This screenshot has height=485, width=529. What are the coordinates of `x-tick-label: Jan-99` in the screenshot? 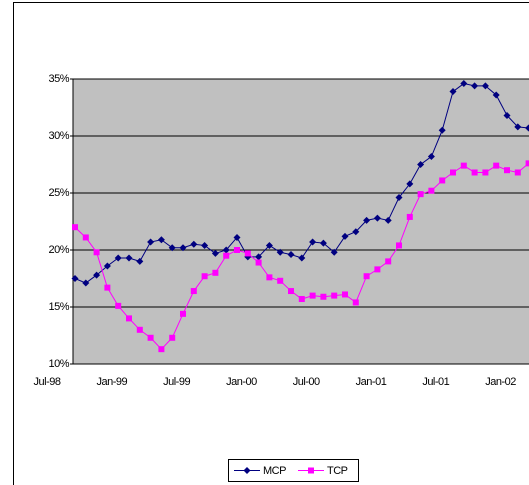 It's located at (111, 382).